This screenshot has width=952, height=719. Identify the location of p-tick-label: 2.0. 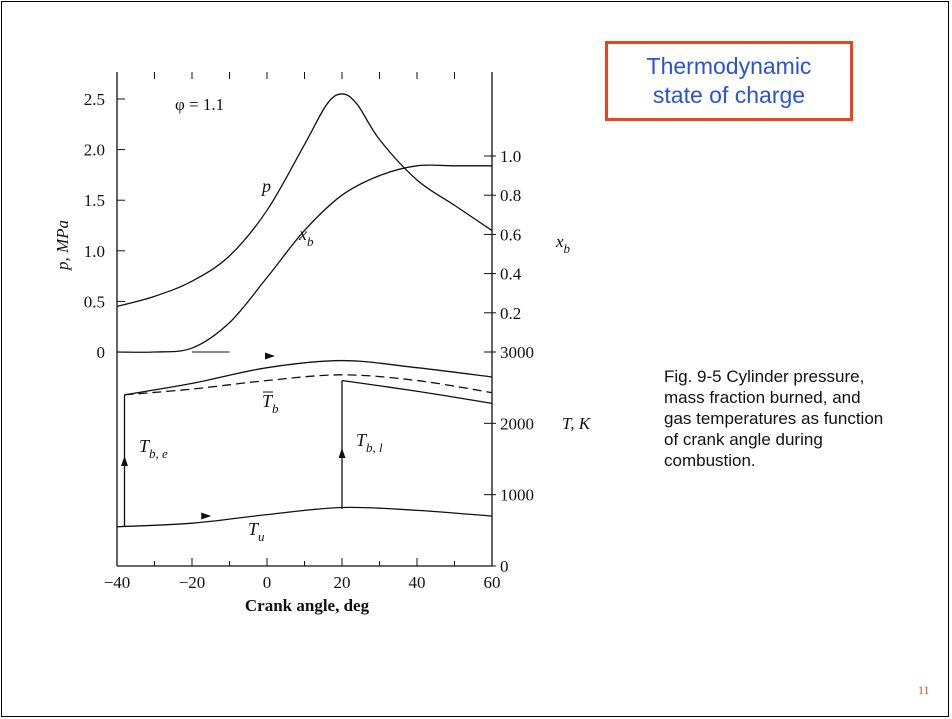
(94, 150).